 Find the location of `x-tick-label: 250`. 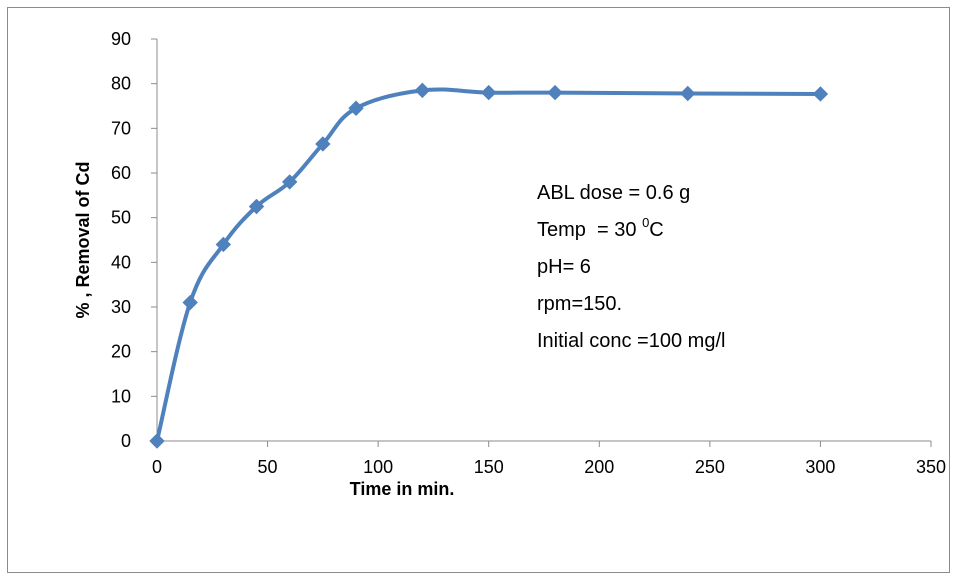

x-tick-label: 250 is located at coordinates (710, 467).